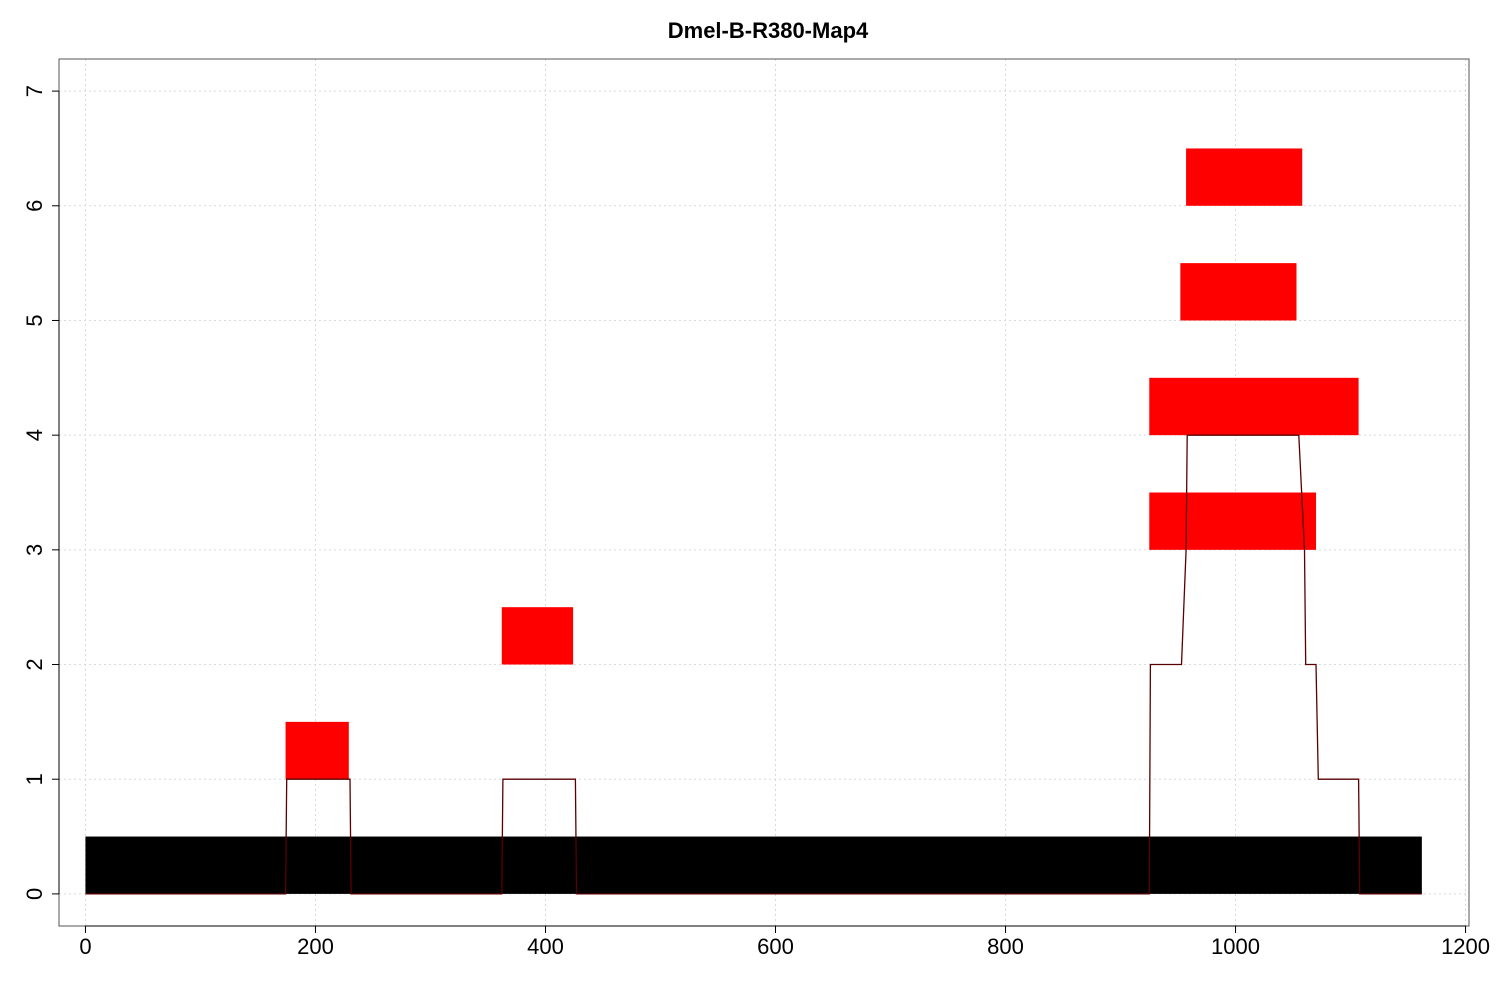  What do you see at coordinates (34, 206) in the screenshot?
I see `y-tick-label: 6` at bounding box center [34, 206].